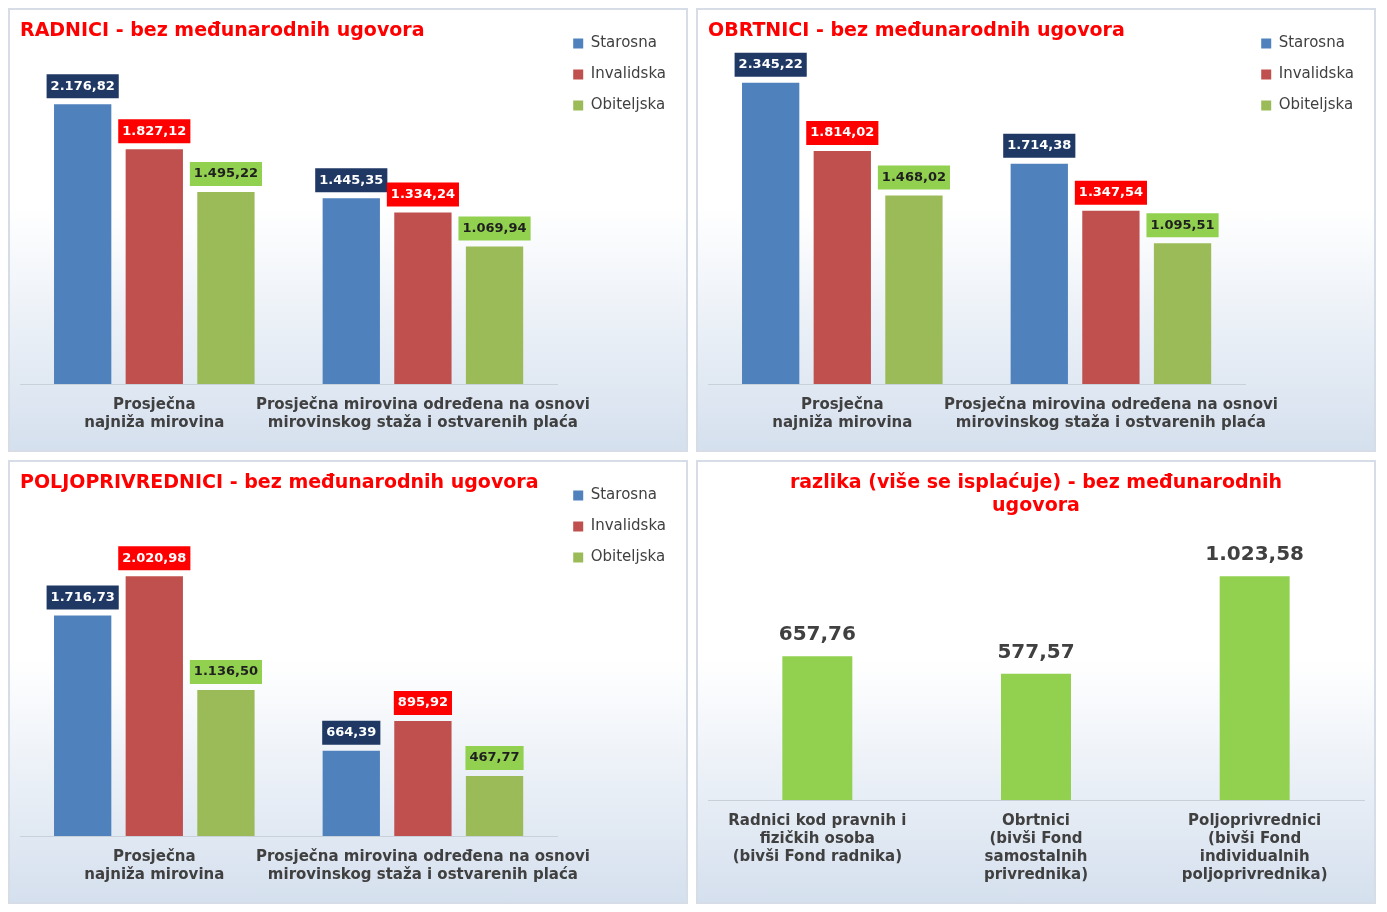 The image size is (1387, 912). I want to click on data-label: 1.095,51, so click(1182, 224).